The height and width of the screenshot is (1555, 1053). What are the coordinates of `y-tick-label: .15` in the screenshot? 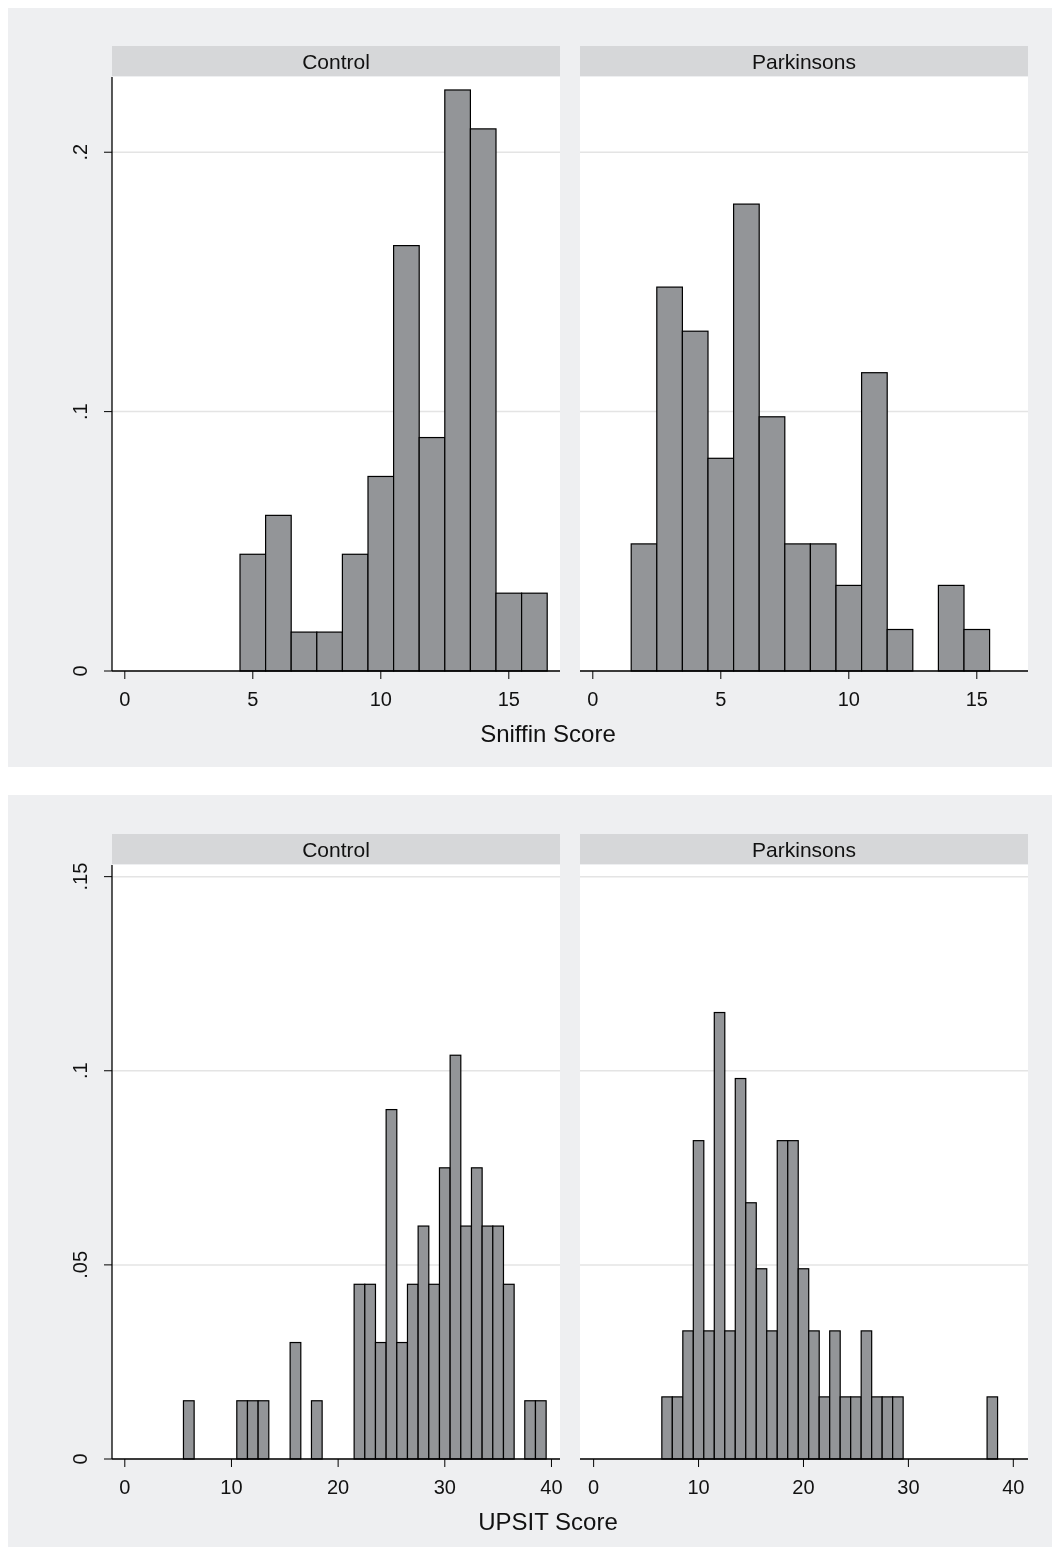 It's located at (80, 876).